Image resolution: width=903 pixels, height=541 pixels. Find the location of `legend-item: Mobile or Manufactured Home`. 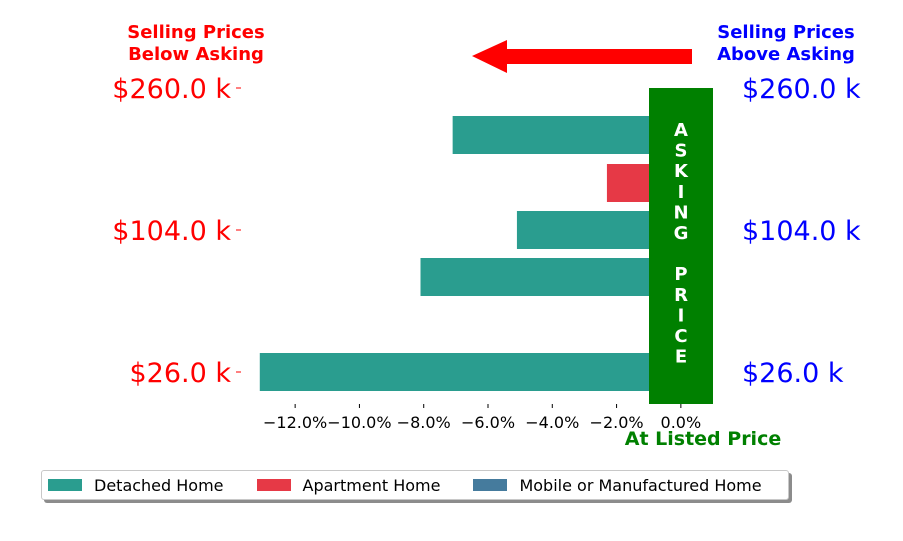

legend-item: Mobile or Manufactured Home is located at coordinates (617, 485).